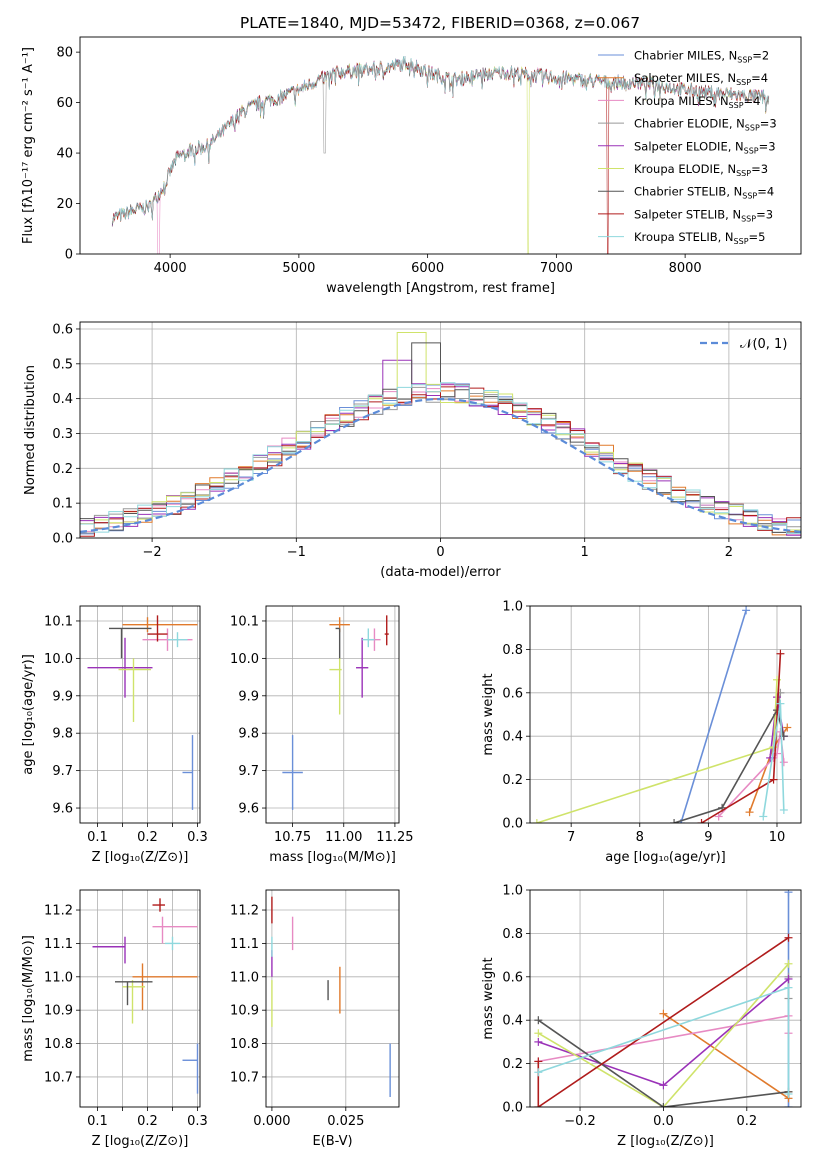 This screenshot has width=819, height=1170. Describe the element at coordinates (332, 857) in the screenshot. I see `x-axis-label: mass [log₁₀(M/M⊙)]` at that location.